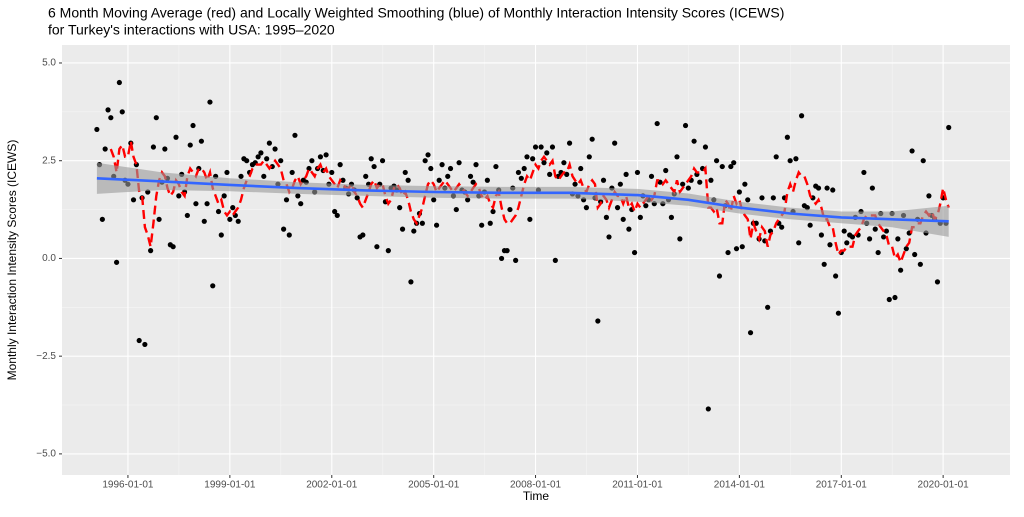 The height and width of the screenshot is (517, 1024). What do you see at coordinates (46, 356) in the screenshot?
I see `y-tick-label: −2.5` at bounding box center [46, 356].